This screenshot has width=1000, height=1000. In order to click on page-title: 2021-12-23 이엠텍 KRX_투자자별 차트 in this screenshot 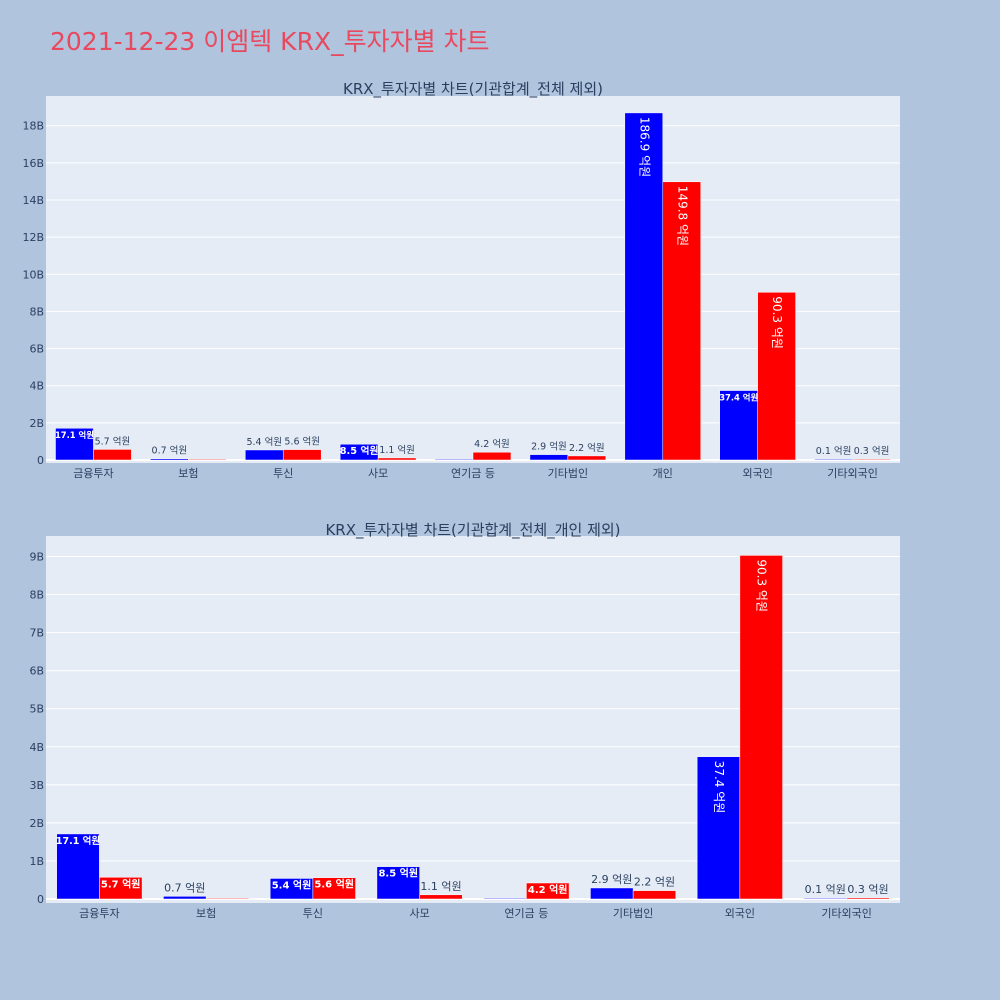, I will do `click(270, 41)`.